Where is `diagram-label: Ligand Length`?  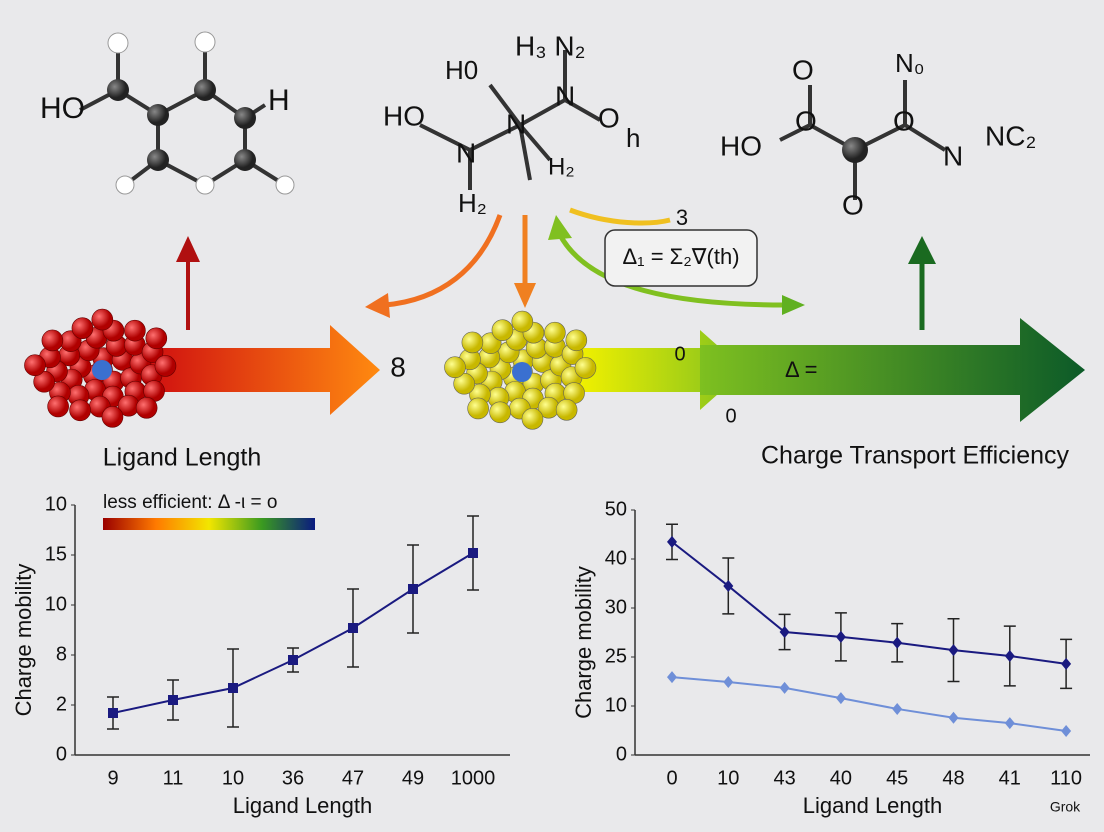 diagram-label: Ligand Length is located at coordinates (182, 458).